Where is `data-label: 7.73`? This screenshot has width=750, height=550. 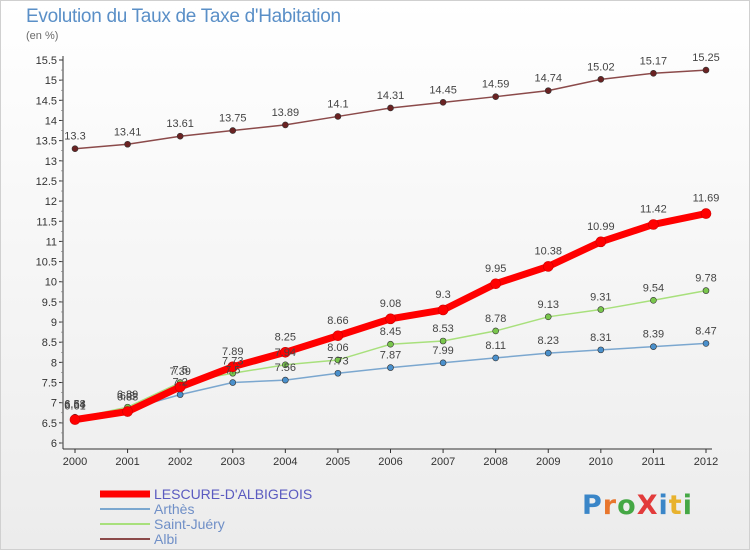
data-label: 7.73 is located at coordinates (337, 361).